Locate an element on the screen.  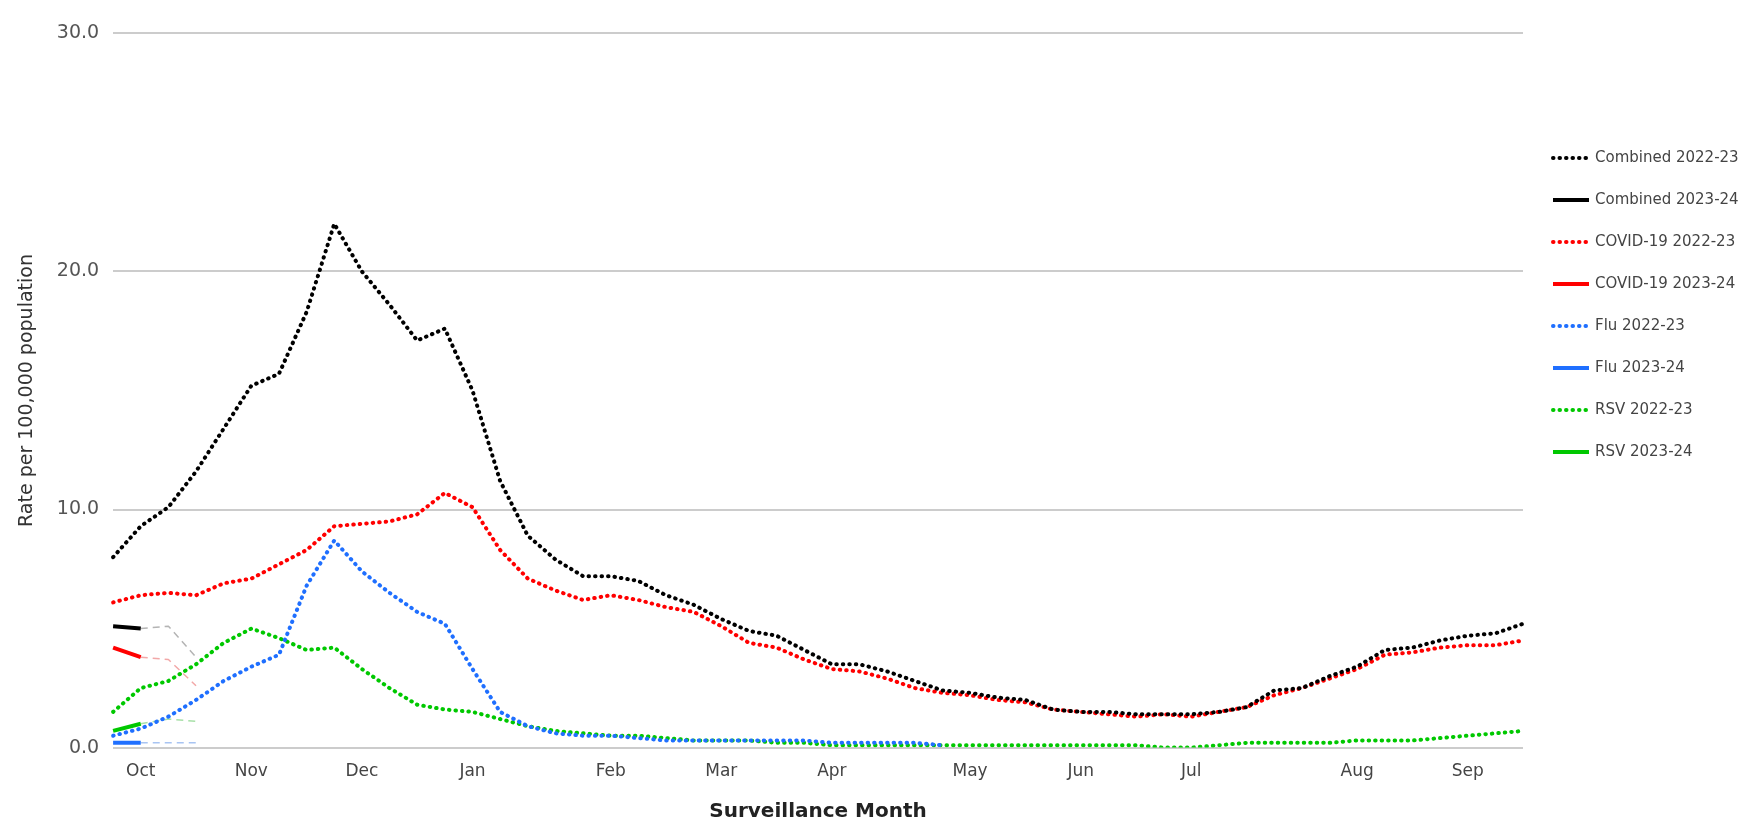
x-tick-label: Nov is located at coordinates (251, 770).